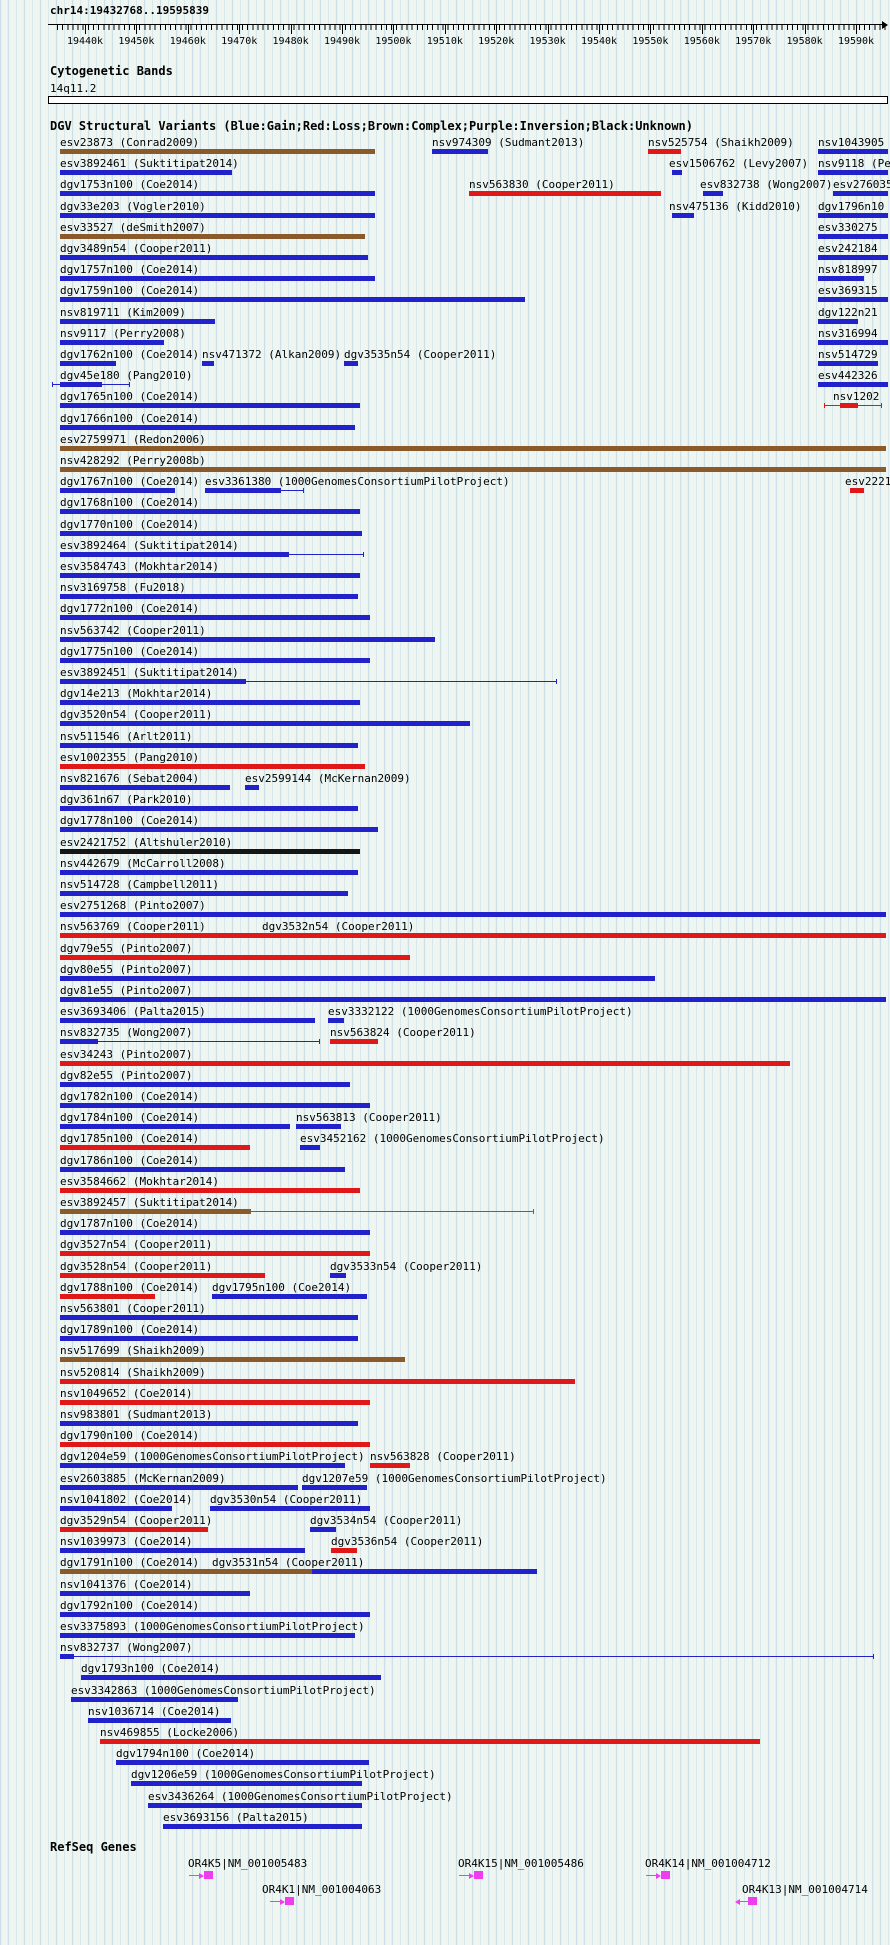  Describe the element at coordinates (848, 312) in the screenshot. I see `variant-label: dgv122n21` at that location.